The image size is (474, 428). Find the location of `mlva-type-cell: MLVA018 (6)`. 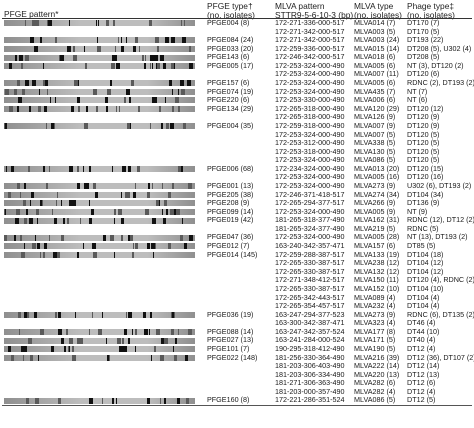

mlva-type-cell: MLVA018 (6) is located at coordinates (375, 57).